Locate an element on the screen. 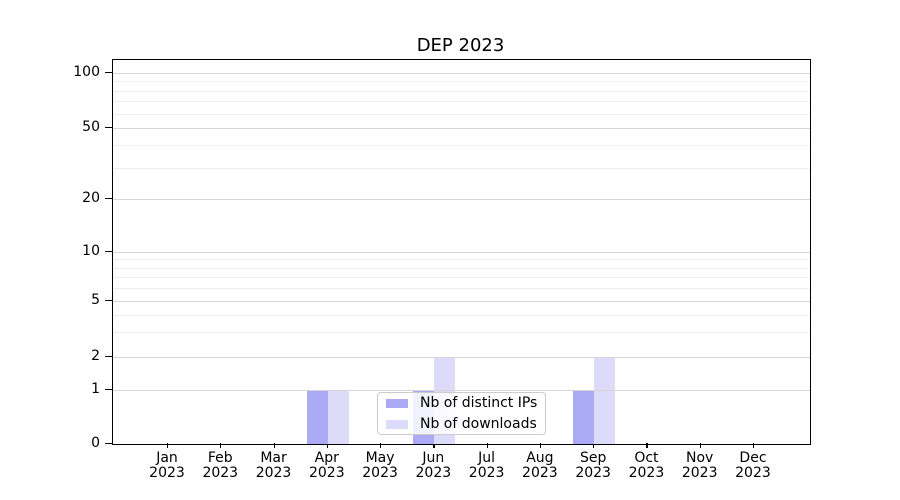  x-tick-label: Jul 2023 is located at coordinates (486, 465).